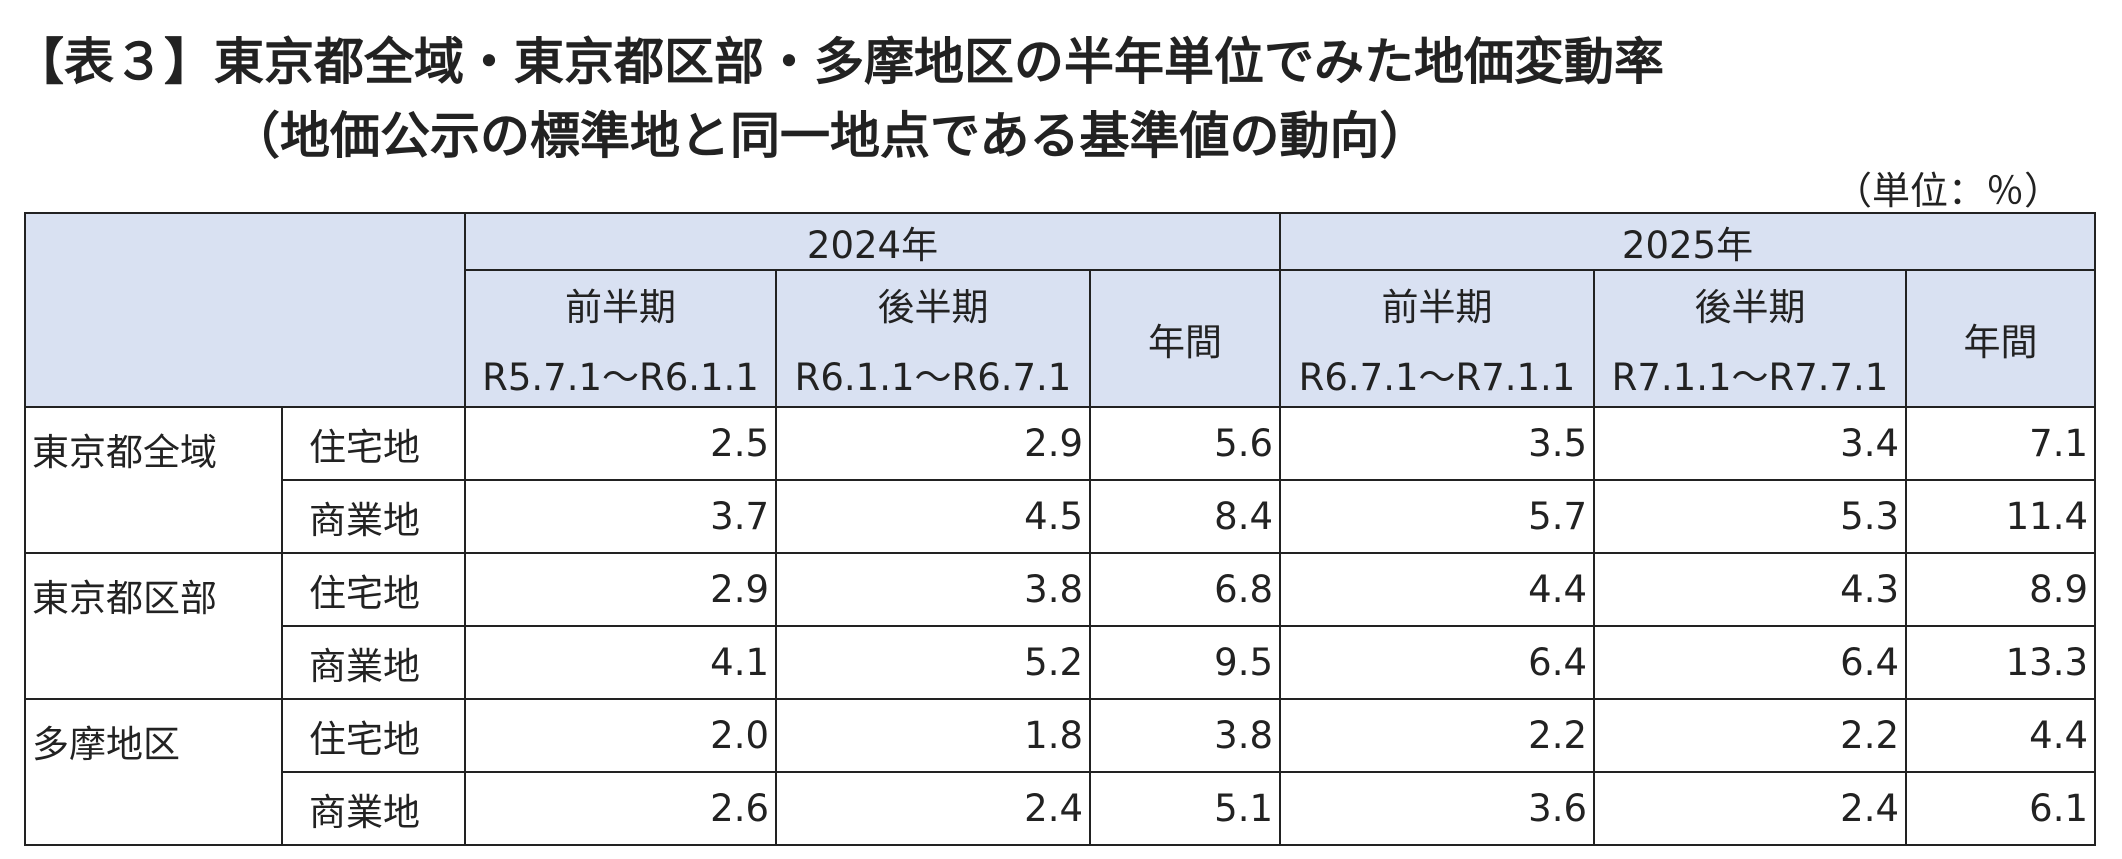 This screenshot has height=859, width=2122. What do you see at coordinates (933, 516) in the screenshot?
I see `value-cell: 4.5` at bounding box center [933, 516].